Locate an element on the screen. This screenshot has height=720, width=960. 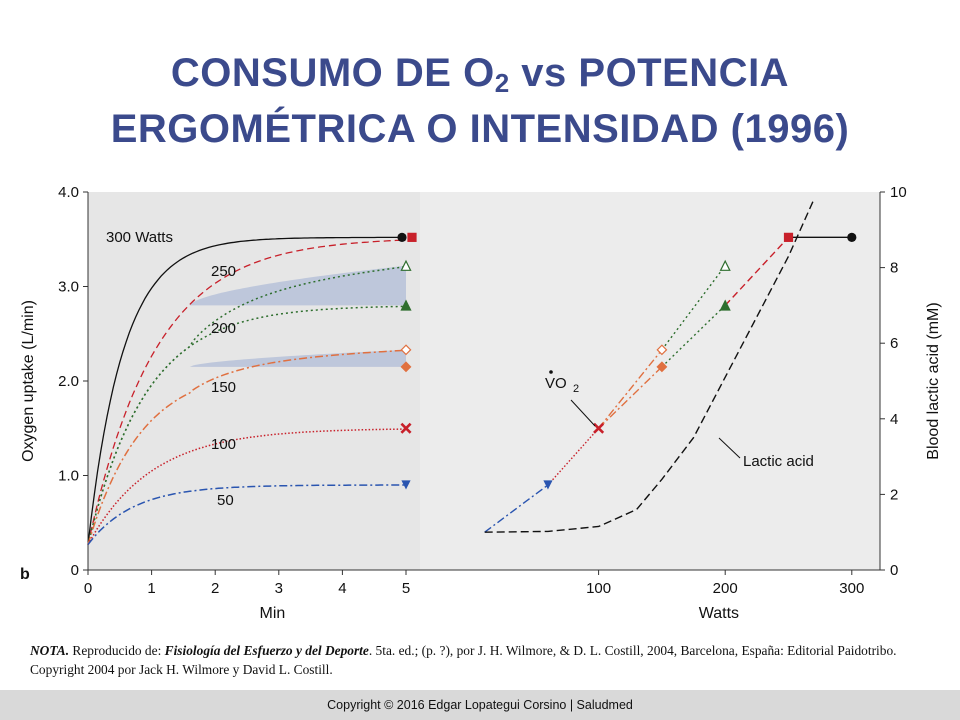
panel-label: b is located at coordinates (25, 574).